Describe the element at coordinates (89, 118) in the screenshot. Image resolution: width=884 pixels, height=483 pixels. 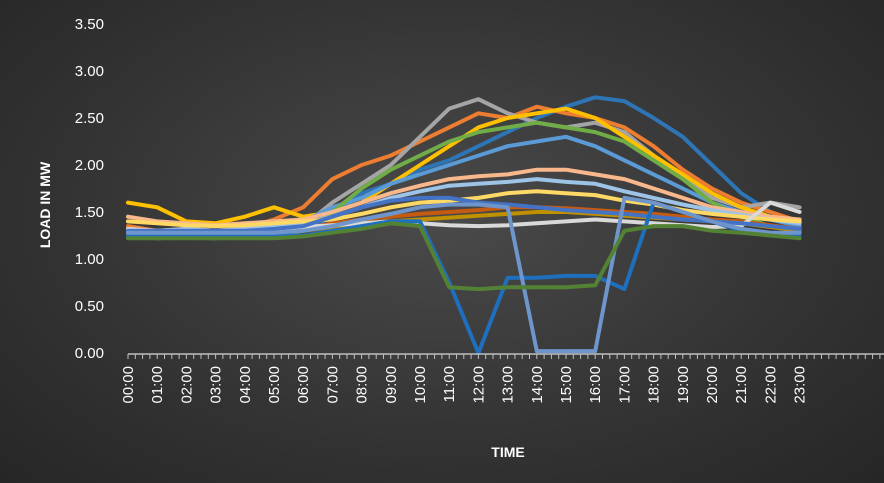
I see `y-tick-label: 2.50` at that location.